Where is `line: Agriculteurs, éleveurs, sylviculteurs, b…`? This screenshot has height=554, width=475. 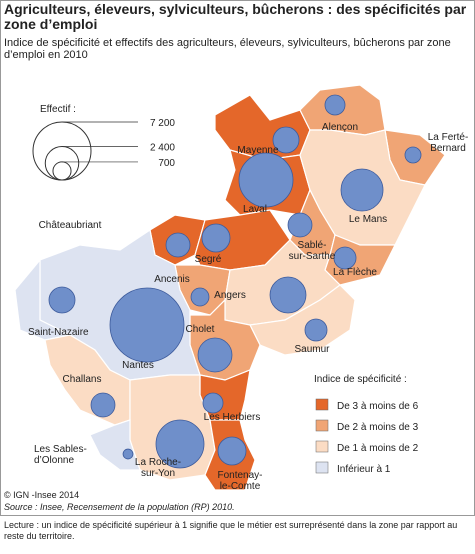
line: Agriculteurs, éleveurs, sylviculteurs, b… is located at coordinates (235, 9).